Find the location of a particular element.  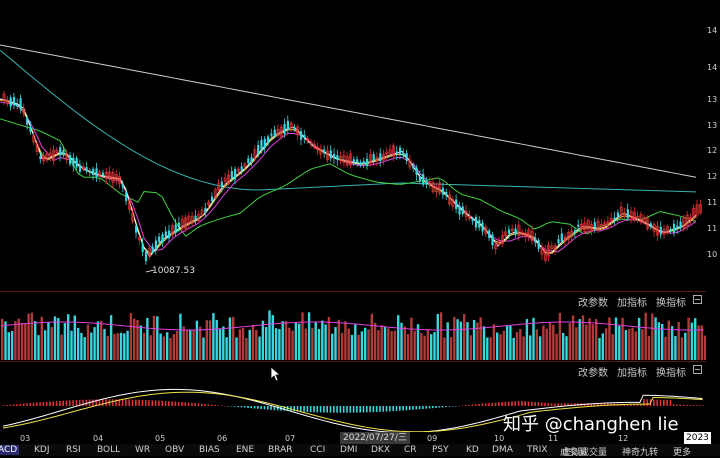

tab-virtual-volume: 虚拟成交量 is located at coordinates (585, 453).